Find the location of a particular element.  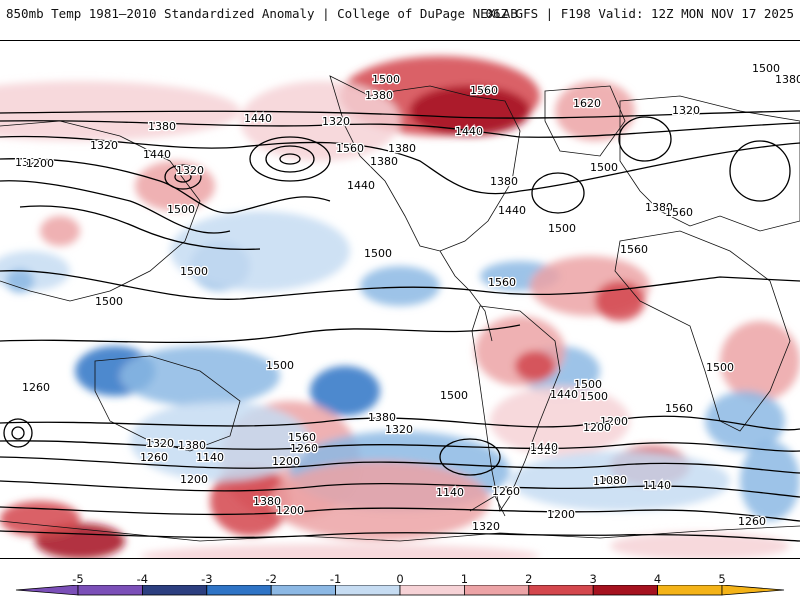

contour-label: 1080 is located at coordinates (613, 480).